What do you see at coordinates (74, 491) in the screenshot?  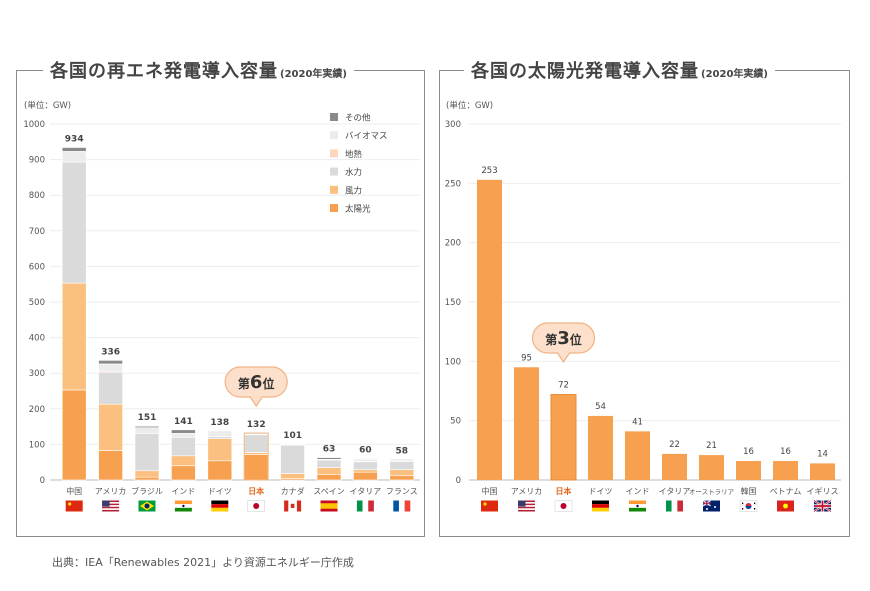 I see `category-label: 中国` at bounding box center [74, 491].